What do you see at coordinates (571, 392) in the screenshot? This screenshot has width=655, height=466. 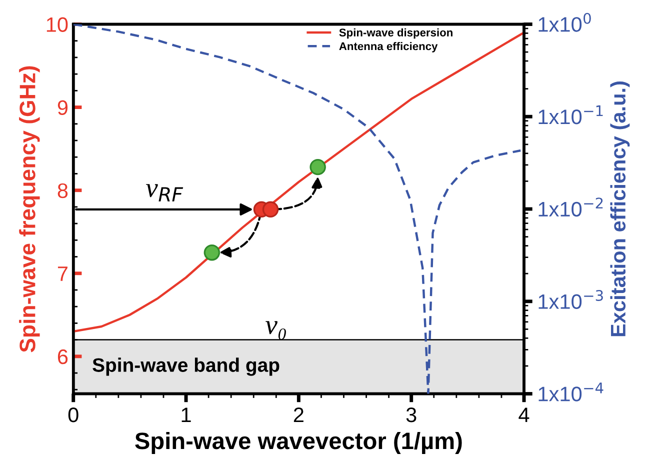 I see `y2-tick-label: 1x10$^{−4}$` at bounding box center [571, 392].